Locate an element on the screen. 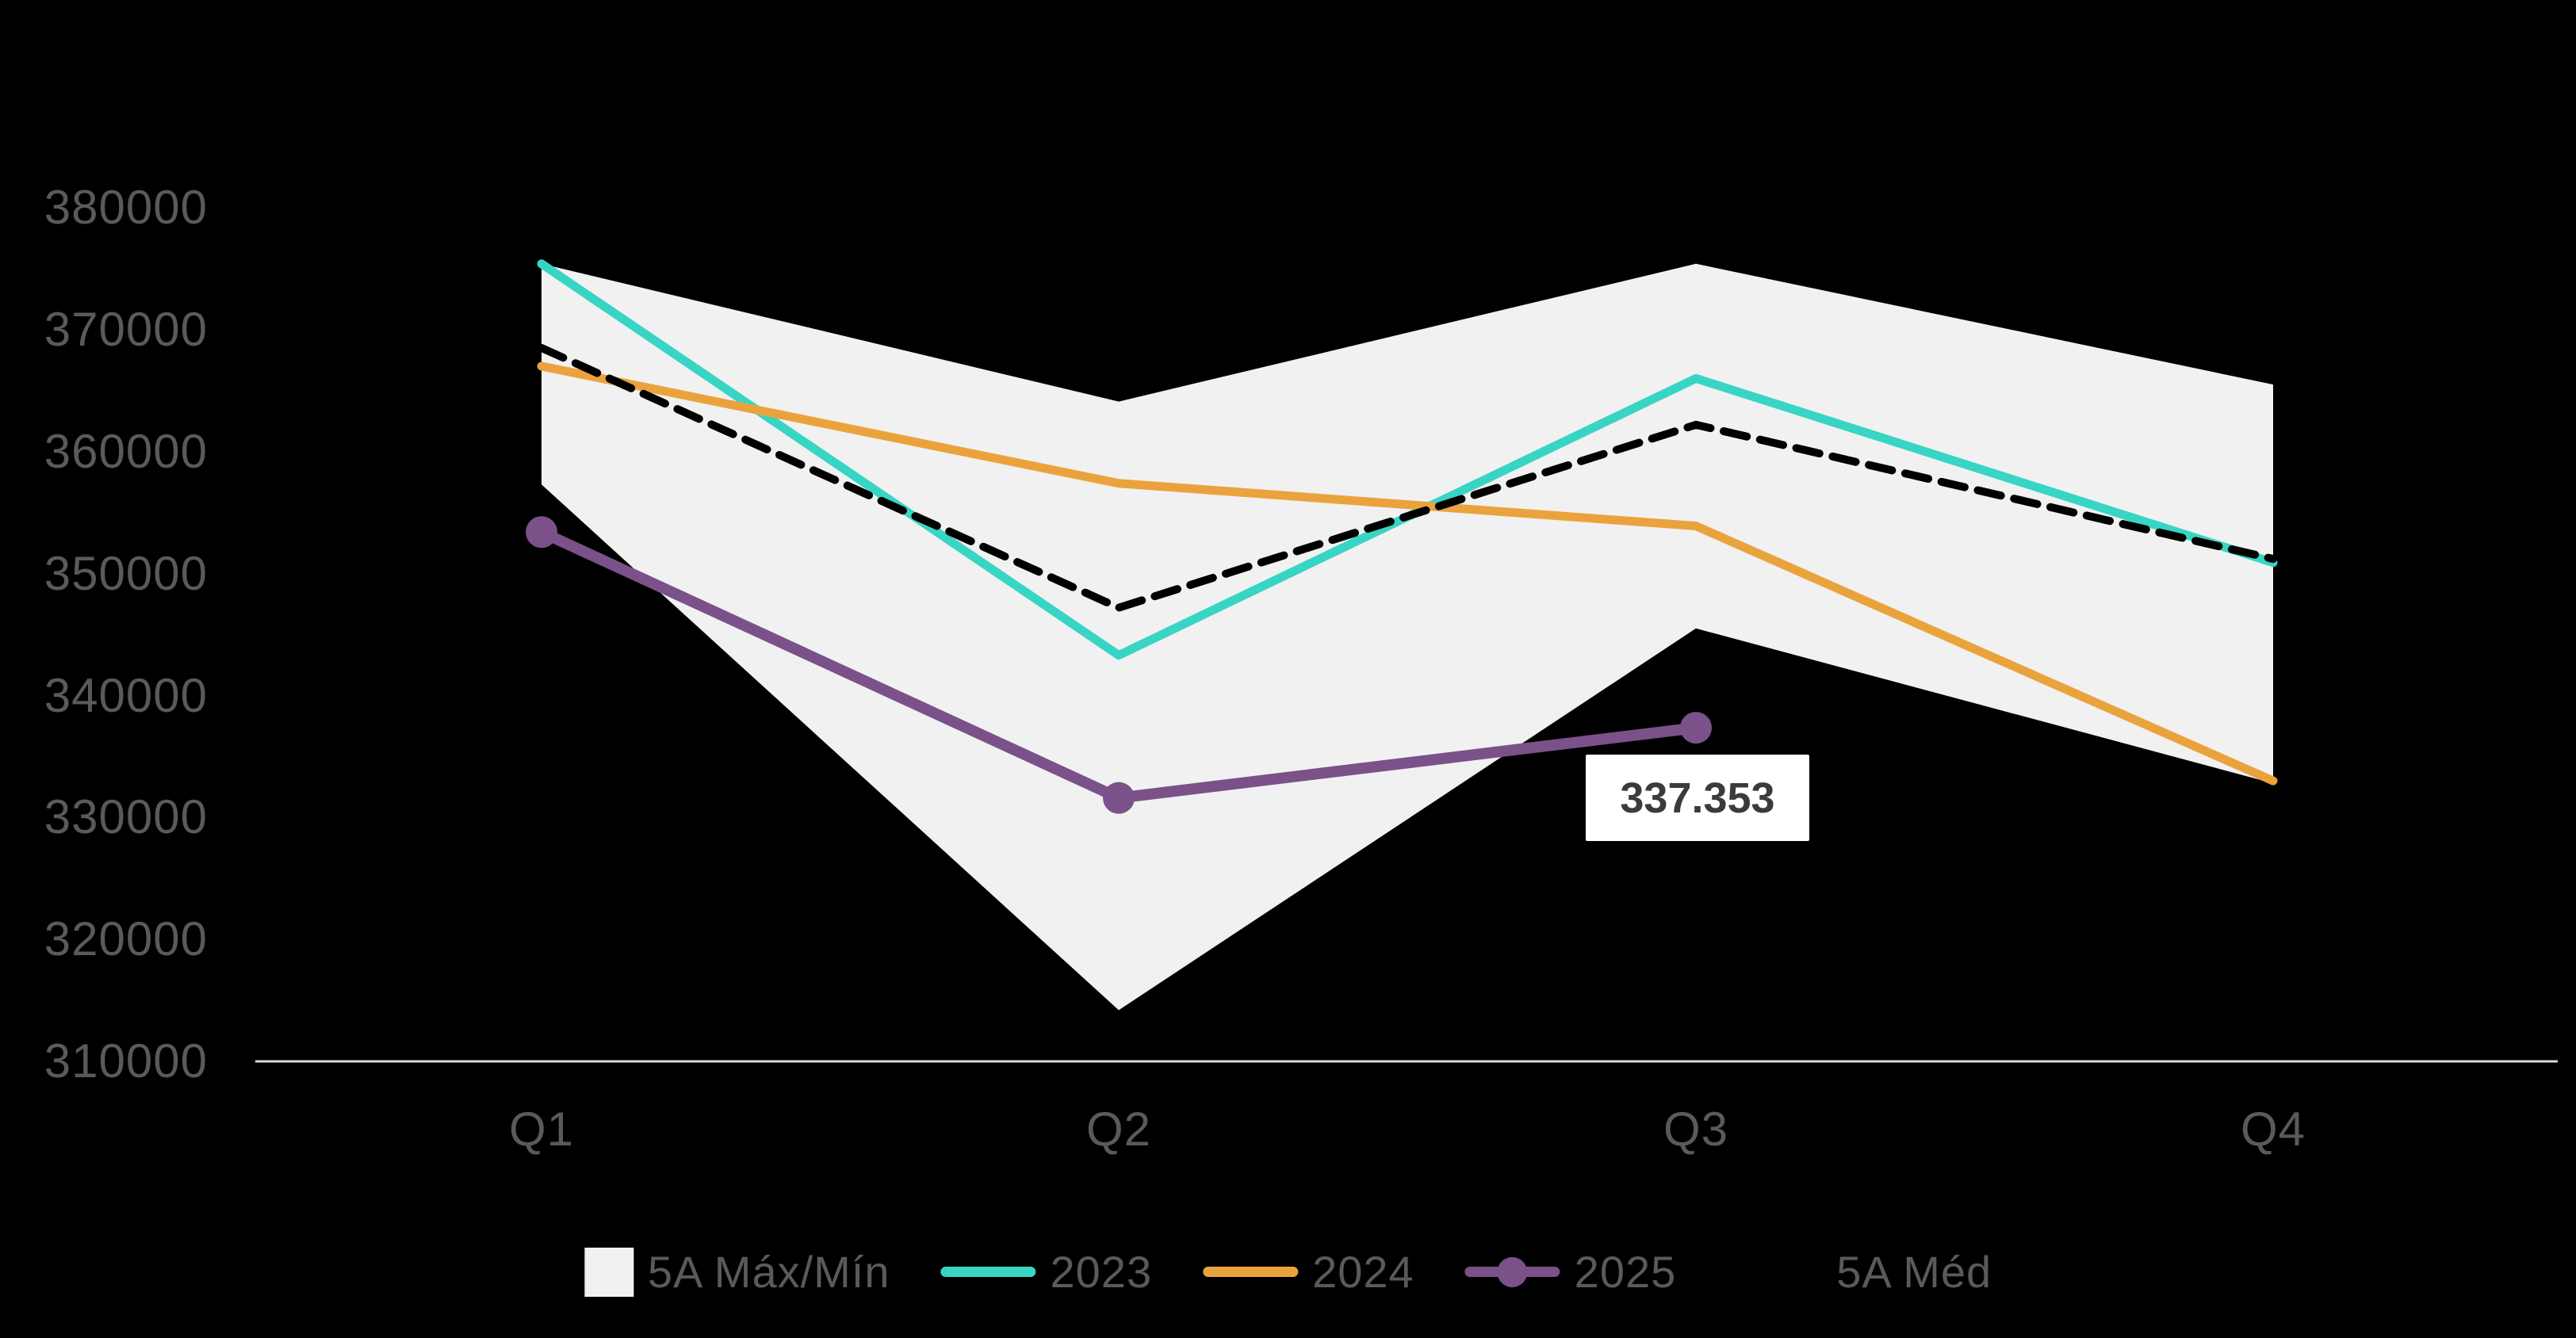  dashed-line-swatch-icon is located at coordinates (1775, 1272).